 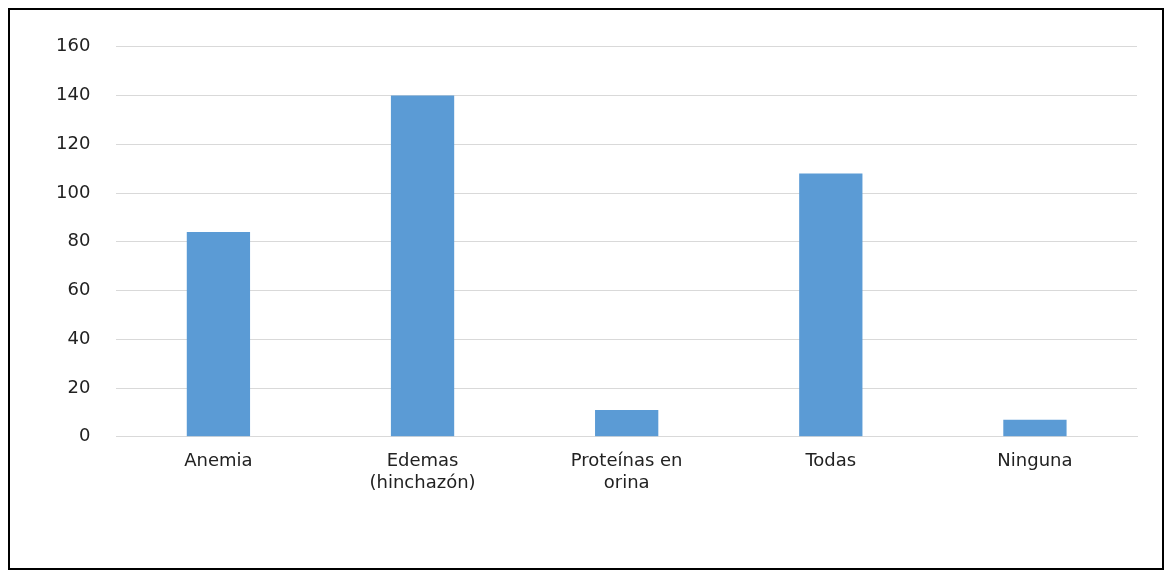 What do you see at coordinates (79, 386) in the screenshot?
I see `y-tick-label: 20` at bounding box center [79, 386].